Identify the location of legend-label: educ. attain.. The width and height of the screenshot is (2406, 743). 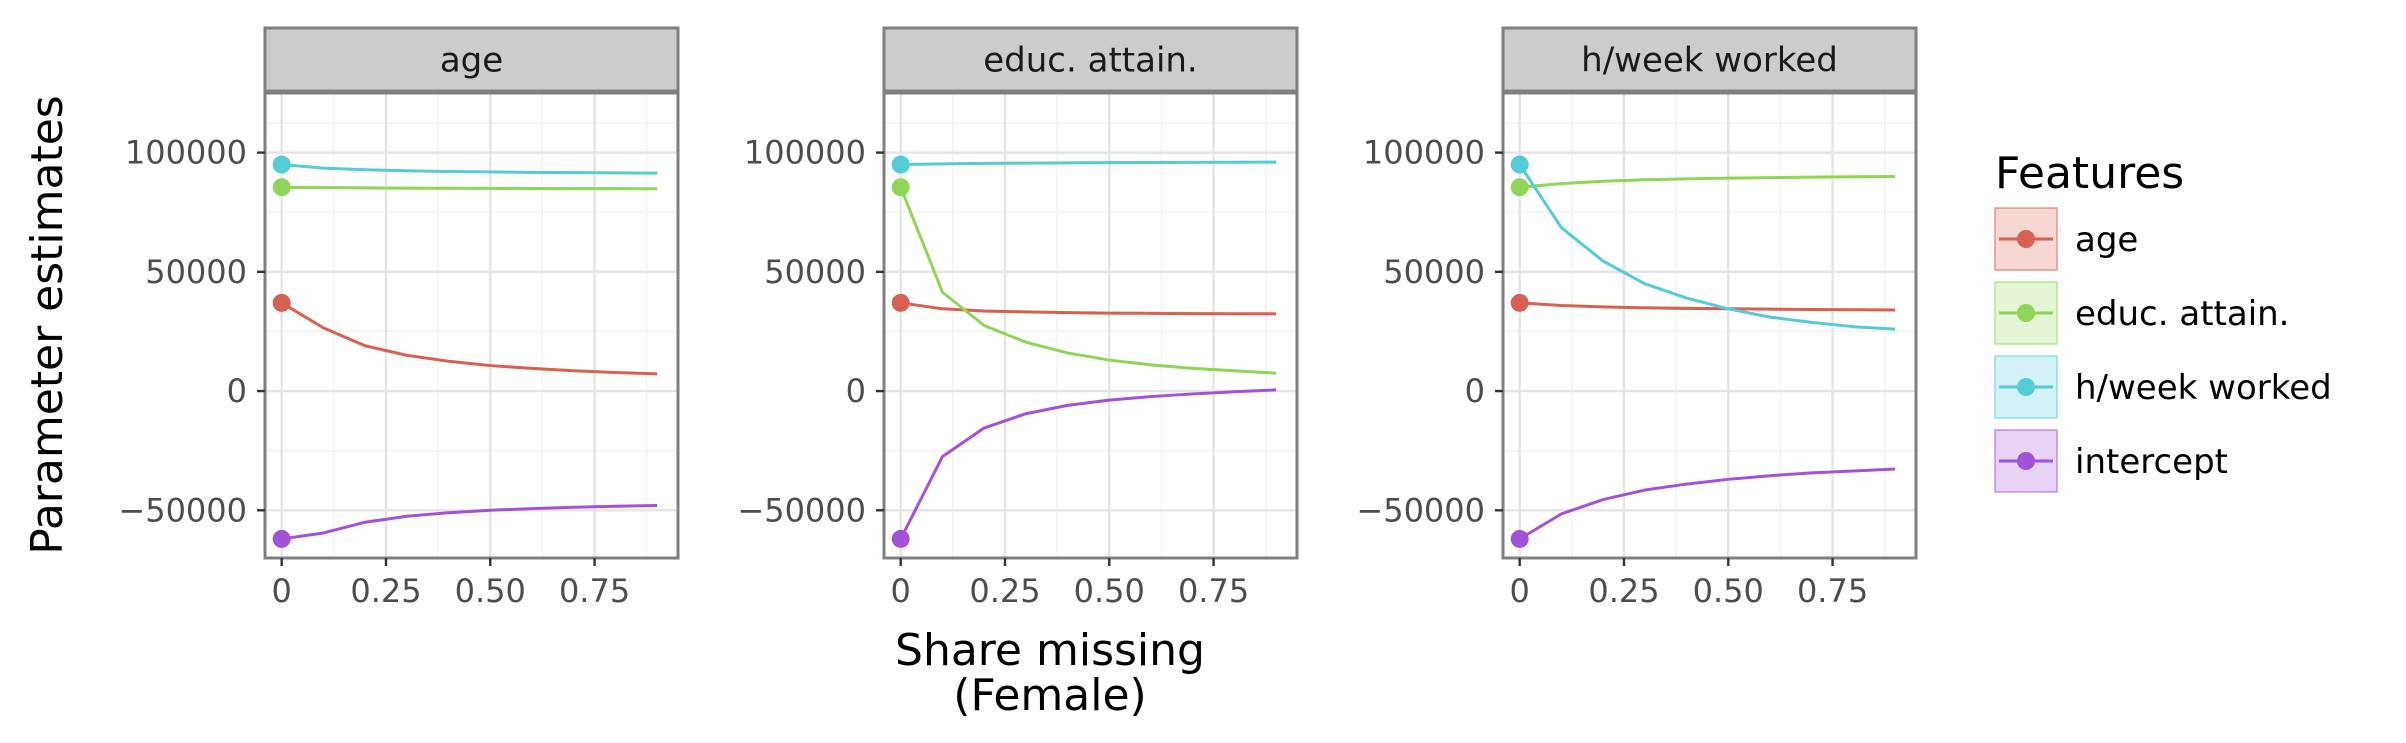
(2182, 314).